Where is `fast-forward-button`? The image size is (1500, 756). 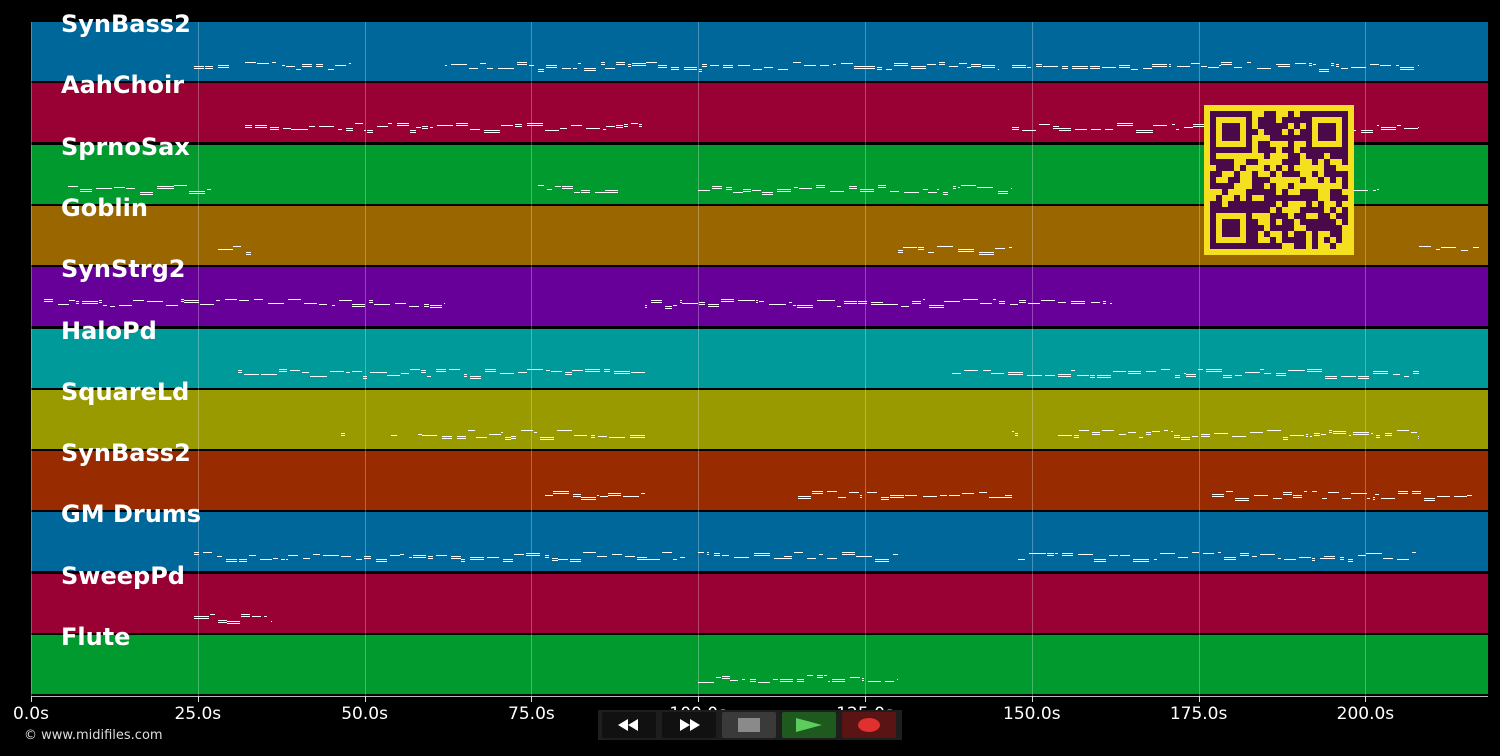 fast-forward-button is located at coordinates (689, 725).